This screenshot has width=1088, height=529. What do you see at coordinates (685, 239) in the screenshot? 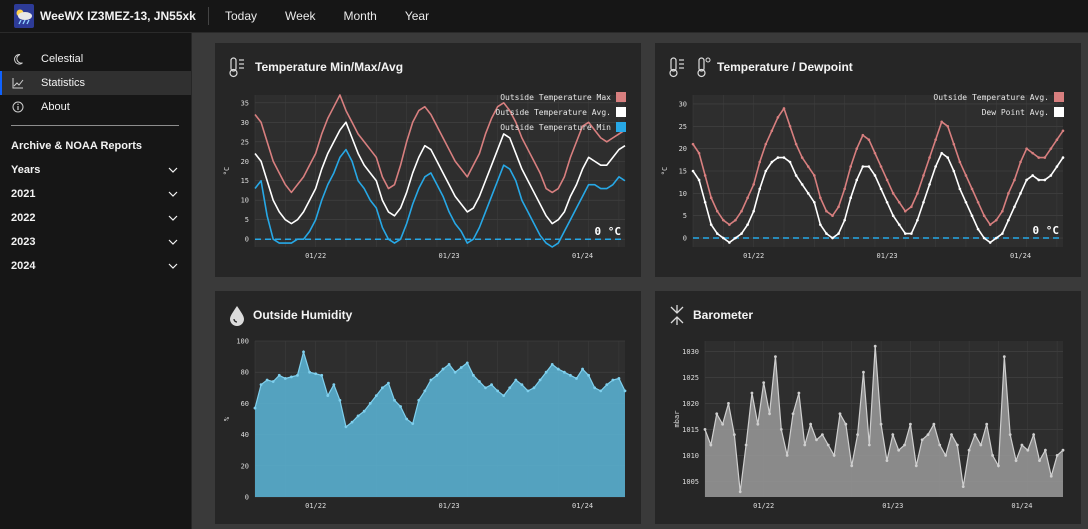
I see `y-tick-label: 0` at bounding box center [685, 239].